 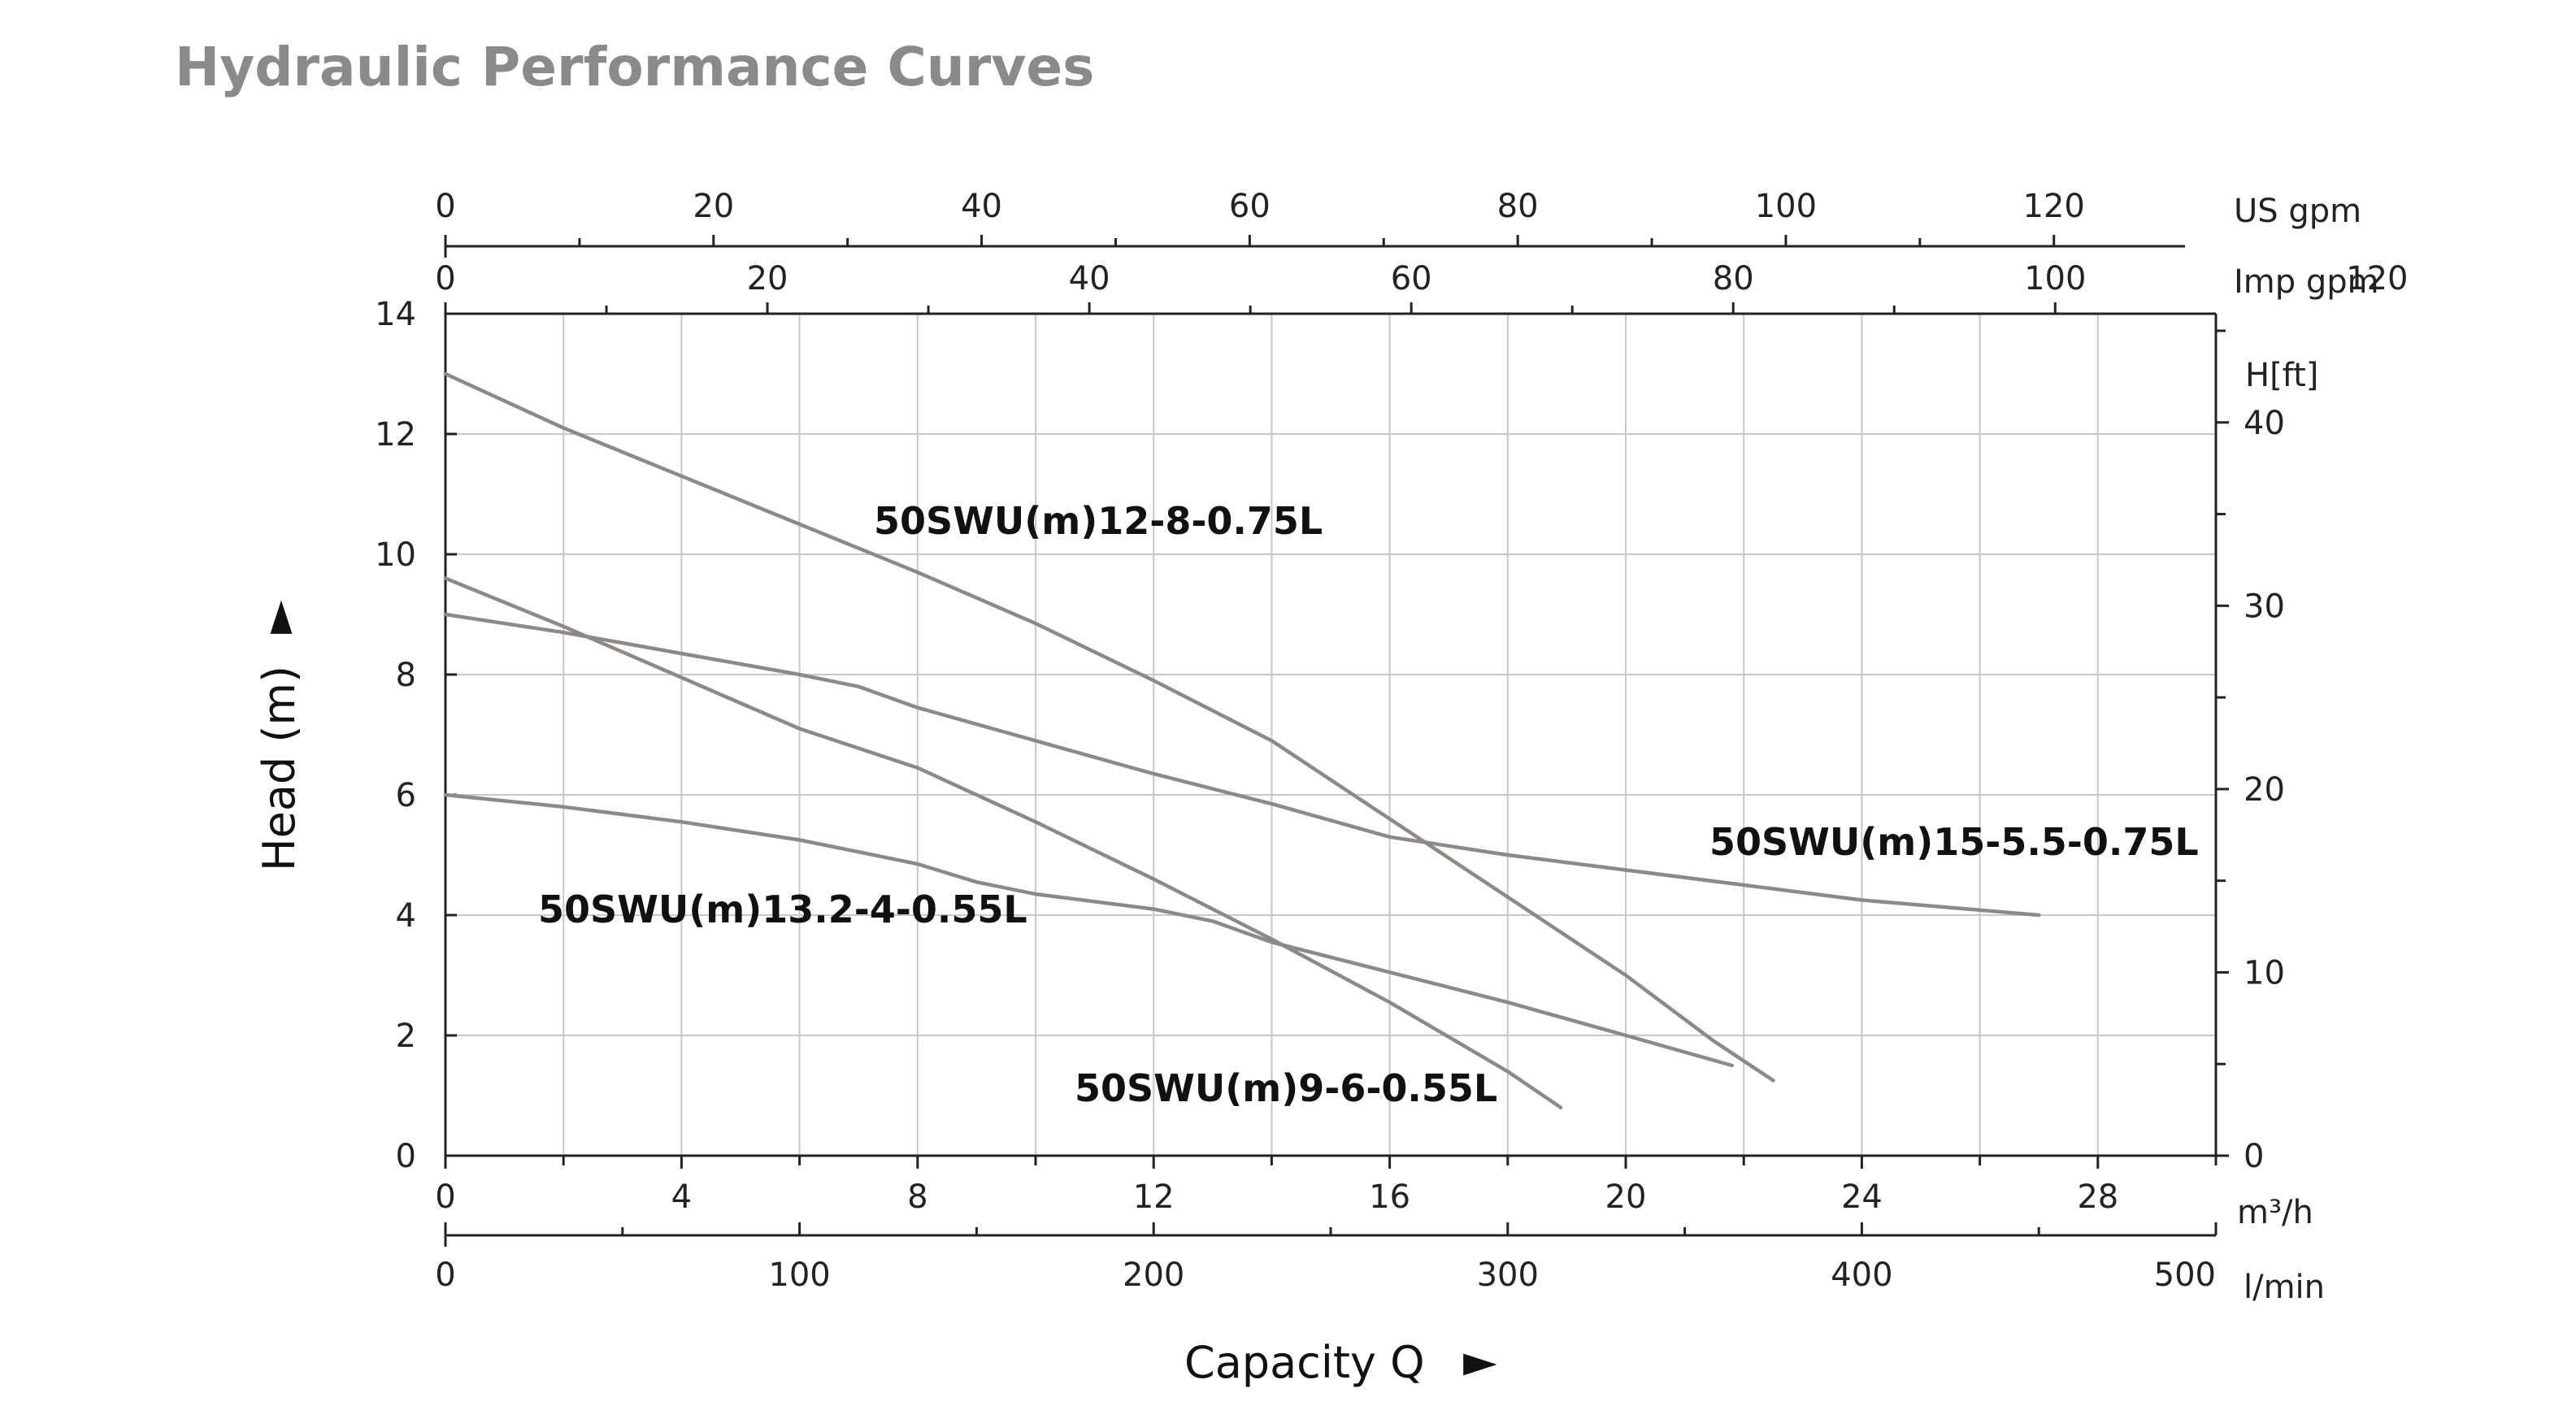 What do you see at coordinates (2306, 282) in the screenshot?
I see `x-unit-impgpm: Imp gpm` at bounding box center [2306, 282].